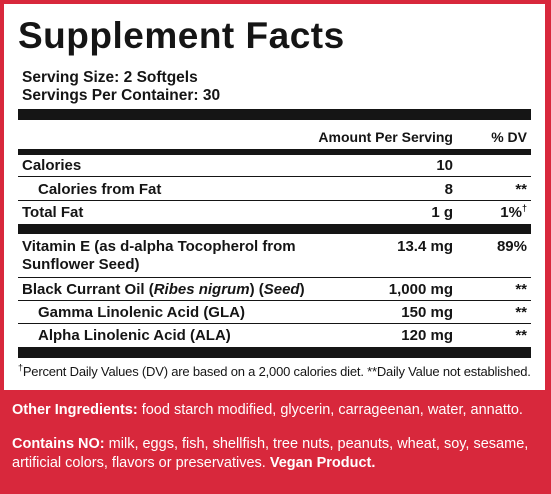 The image size is (551, 494). Describe the element at coordinates (274, 114) in the screenshot. I see `header-bar` at that location.